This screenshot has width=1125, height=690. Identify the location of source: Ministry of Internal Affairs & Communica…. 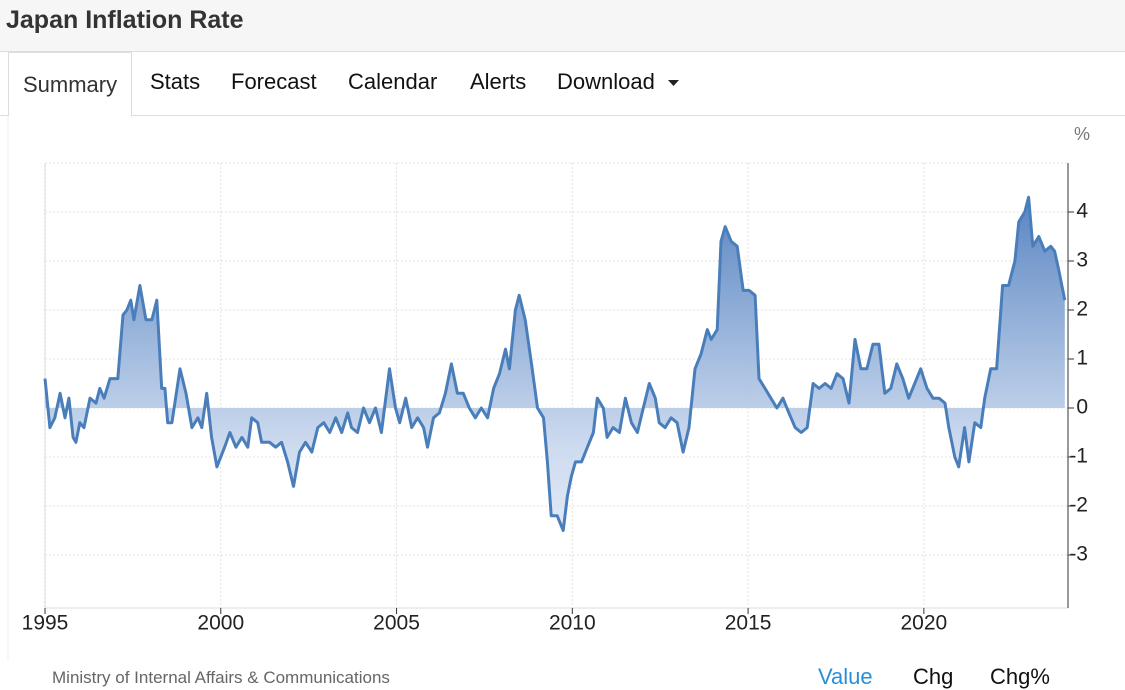
(221, 677).